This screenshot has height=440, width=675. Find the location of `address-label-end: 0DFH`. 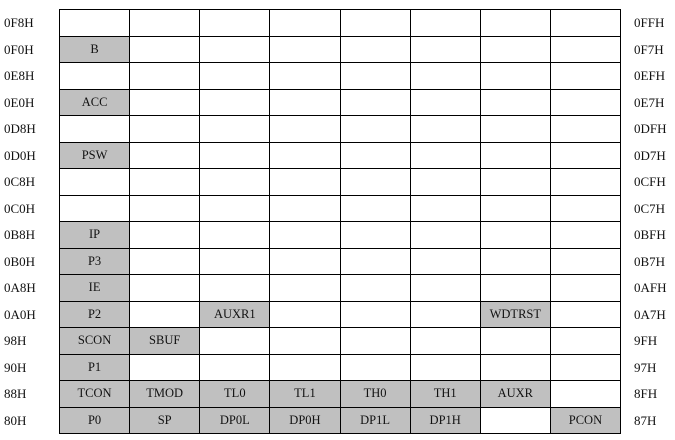

address-label-end: 0DFH is located at coordinates (650, 128).